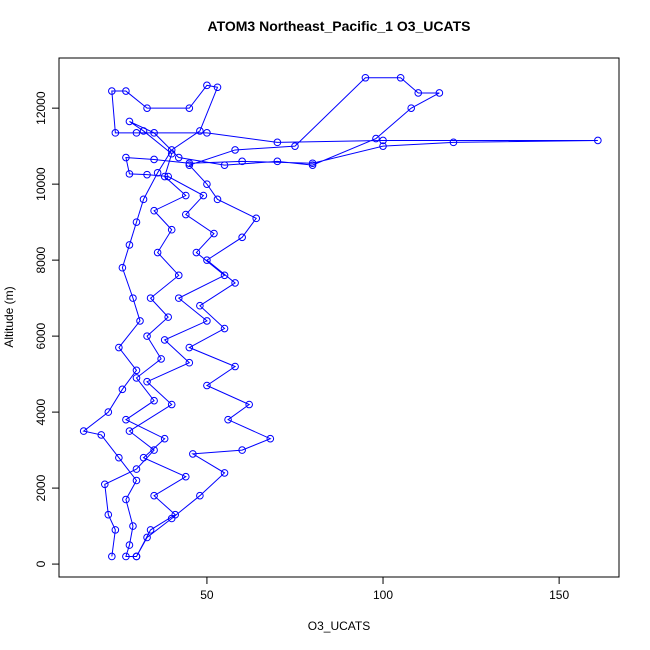 This screenshot has height=650, width=650. I want to click on x-axis-label: O3_UCATS, so click(339, 626).